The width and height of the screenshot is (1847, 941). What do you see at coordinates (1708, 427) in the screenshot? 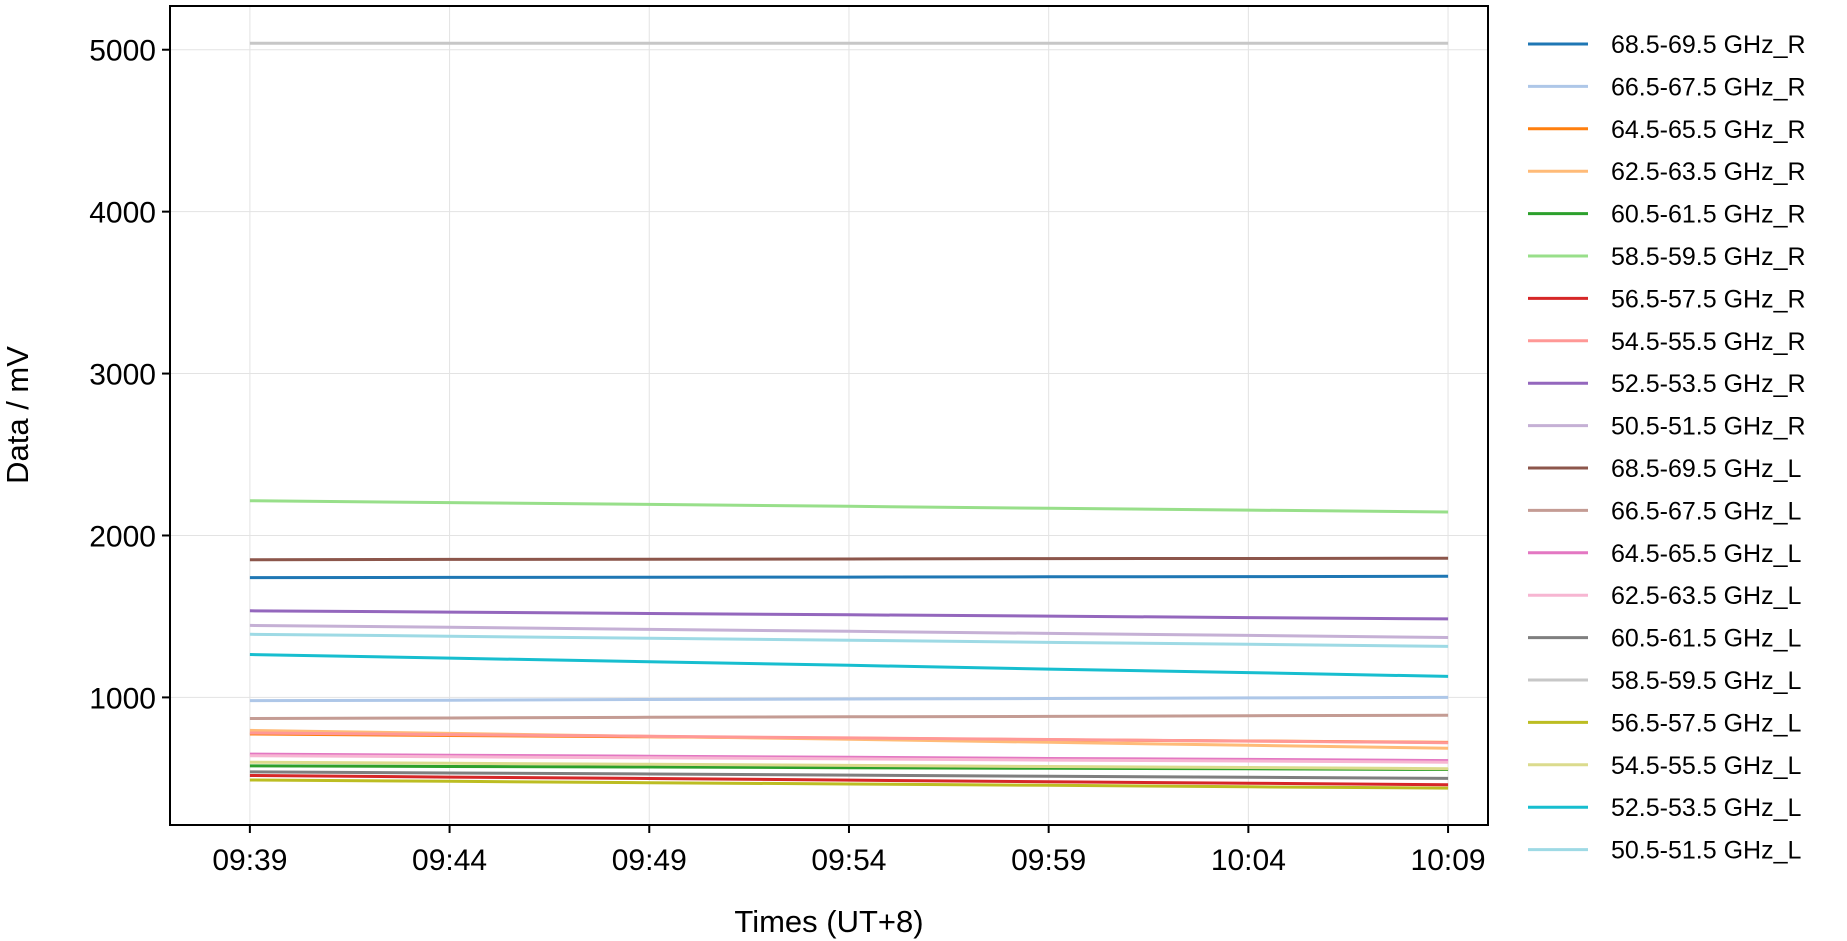
I see `legend-label: 50.5-51.5 GHz_R` at bounding box center [1708, 427].